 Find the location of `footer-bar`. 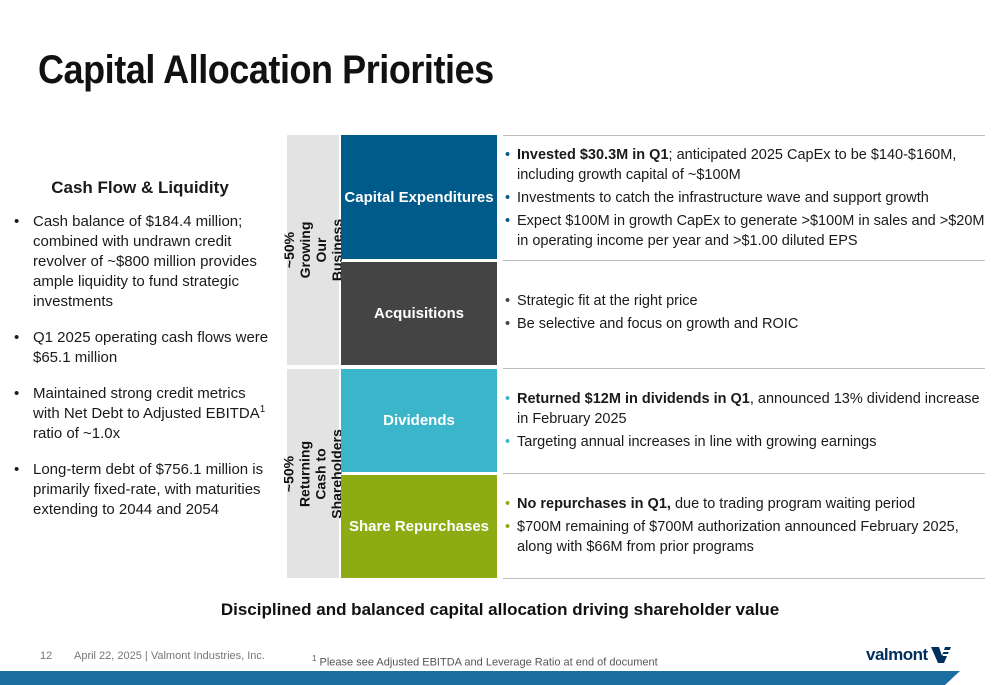

footer-bar is located at coordinates (500, 678).